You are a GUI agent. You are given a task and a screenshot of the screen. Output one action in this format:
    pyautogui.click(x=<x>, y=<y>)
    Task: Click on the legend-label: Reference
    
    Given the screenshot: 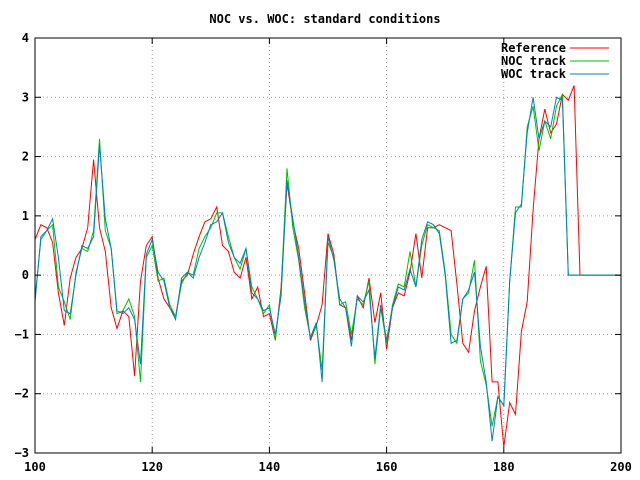 What is the action you would take?
    pyautogui.click(x=533, y=48)
    